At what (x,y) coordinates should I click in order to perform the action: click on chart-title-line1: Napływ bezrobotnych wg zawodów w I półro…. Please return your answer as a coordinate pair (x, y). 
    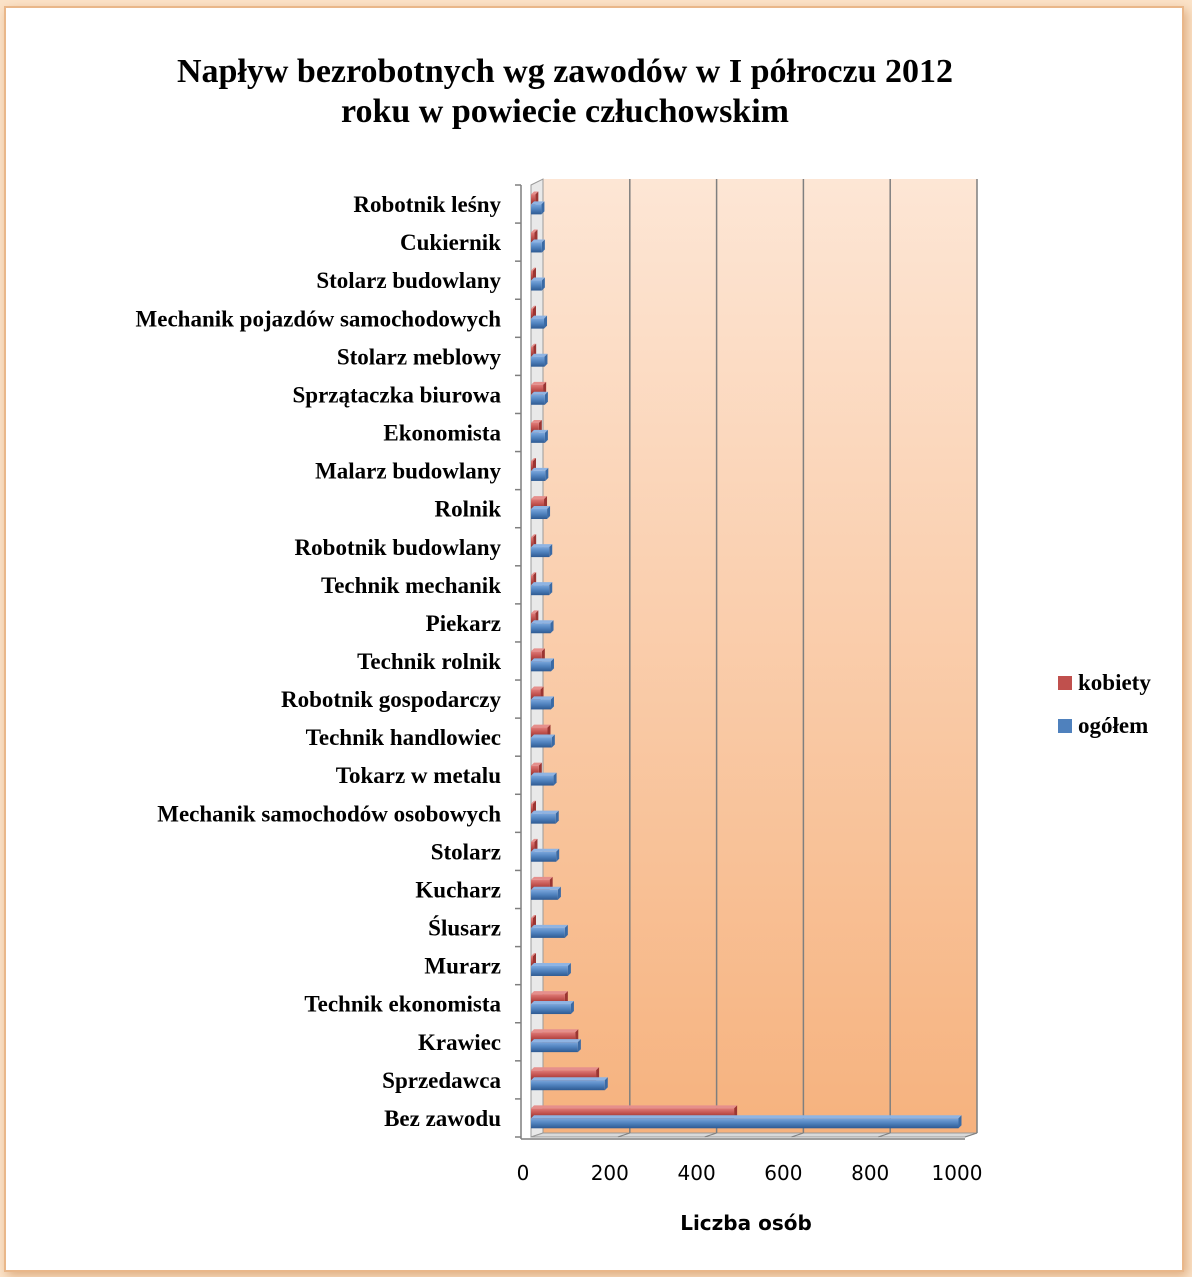
    Looking at the image, I should click on (565, 71).